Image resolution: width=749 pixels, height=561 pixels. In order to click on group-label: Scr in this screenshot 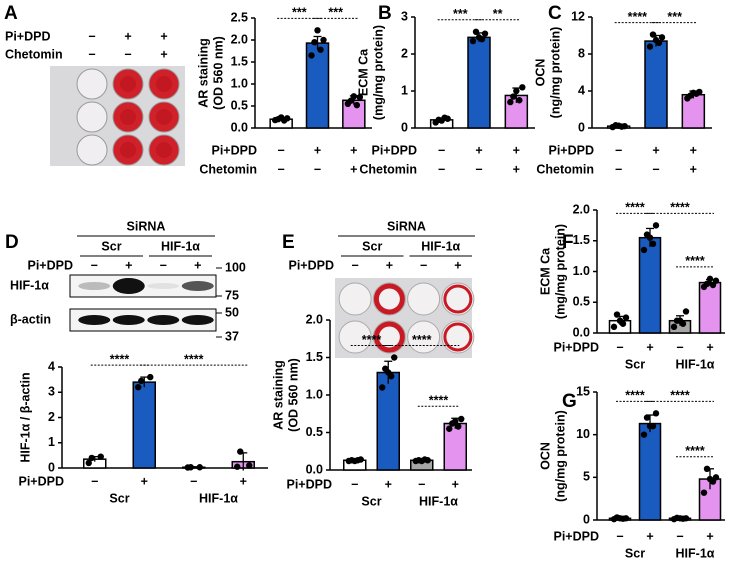, I will do `click(119, 498)`.